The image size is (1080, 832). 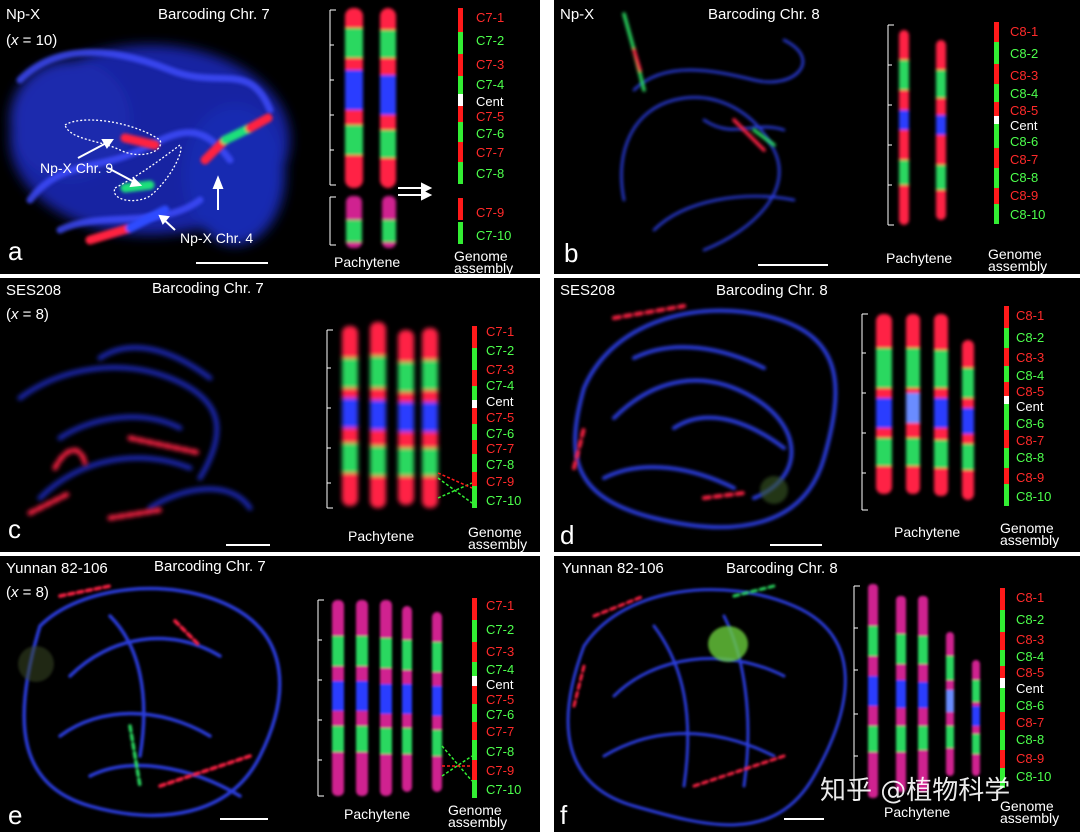 What do you see at coordinates (1024, 110) in the screenshot?
I see `segment-label: C8-5` at bounding box center [1024, 110].